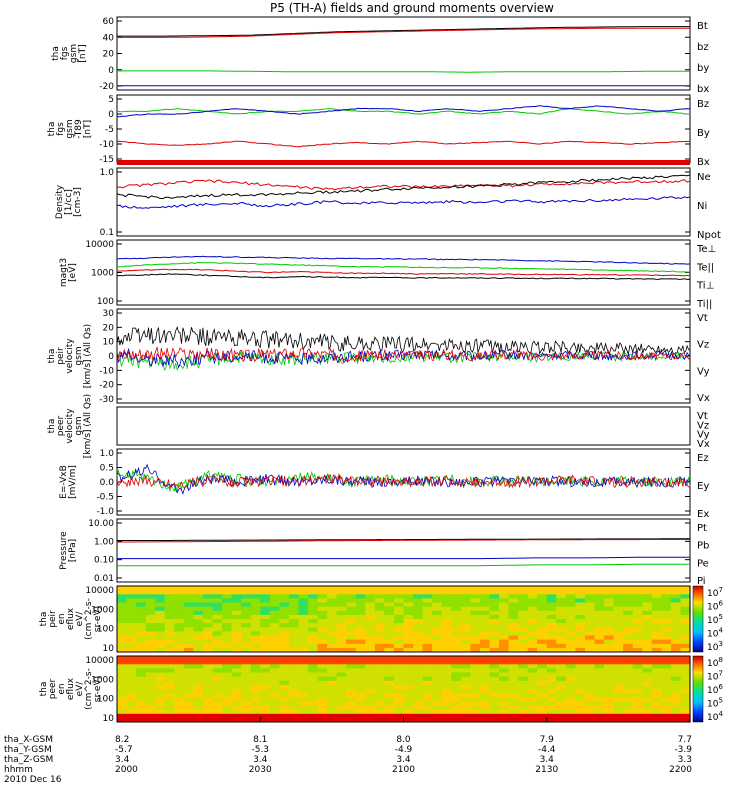 The height and width of the screenshot is (800, 750). Describe the element at coordinates (101, 524) in the screenshot. I see `y-tick-label: 10.00` at that location.